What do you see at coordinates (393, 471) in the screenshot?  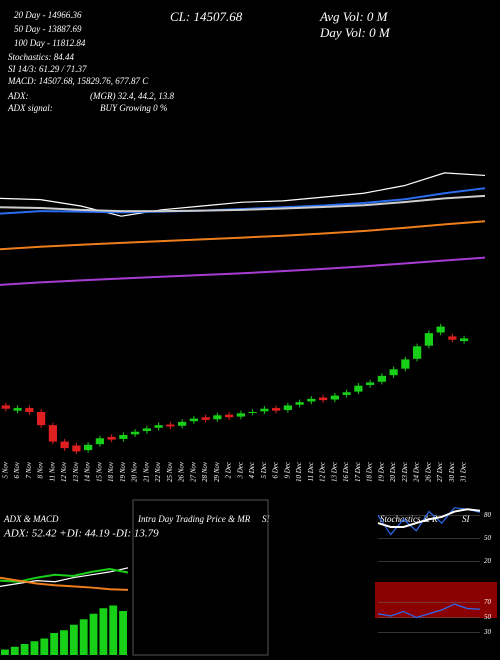 I see `x-tick-label: 20 Dec` at bounding box center [393, 471].